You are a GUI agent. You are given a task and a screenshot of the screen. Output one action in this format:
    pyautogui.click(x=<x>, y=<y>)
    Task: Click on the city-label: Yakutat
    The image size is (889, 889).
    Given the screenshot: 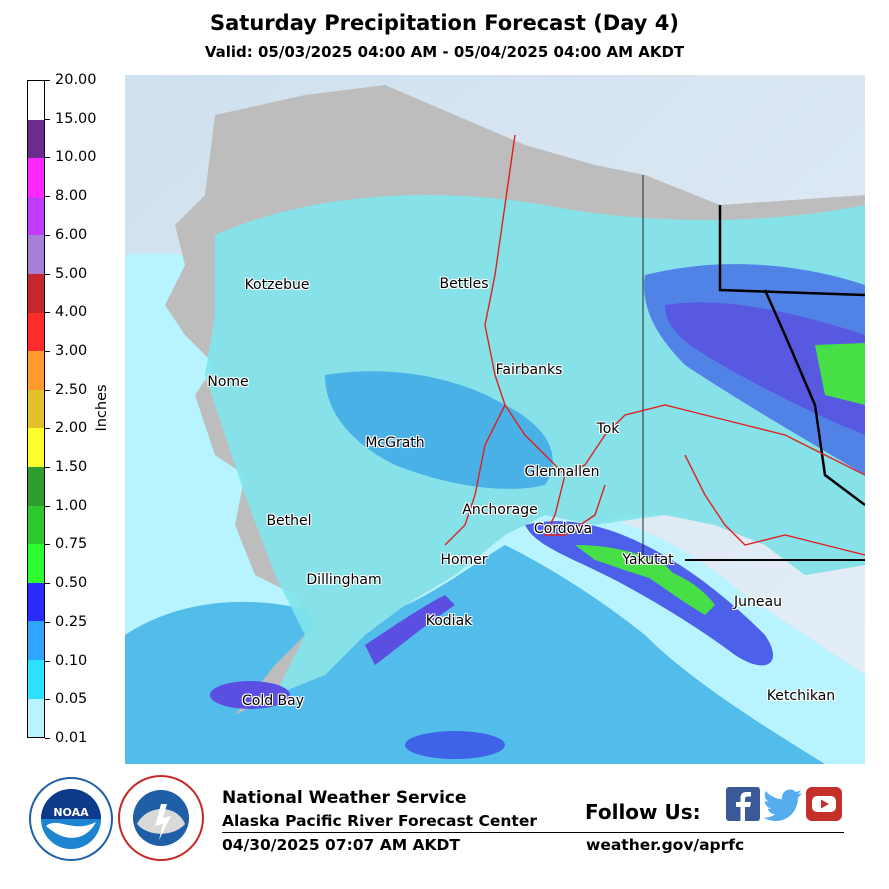 What is the action you would take?
    pyautogui.click(x=648, y=560)
    